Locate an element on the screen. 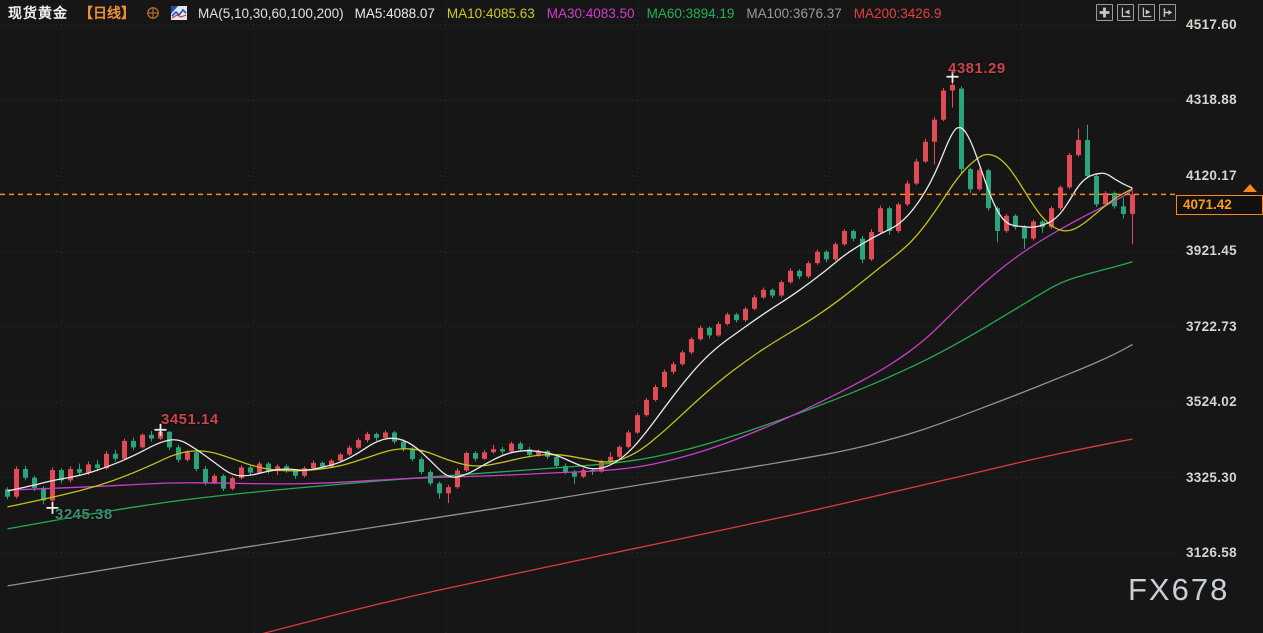  ma-value-label: MA200:3426.9 is located at coordinates (897, 13).